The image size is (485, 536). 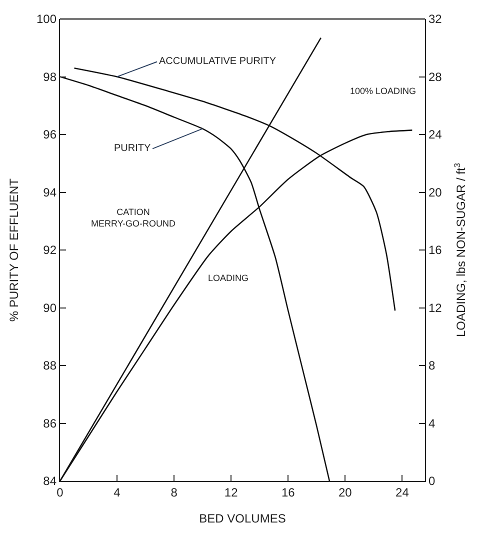 I want to click on x-tick-label: 12, so click(x=231, y=493).